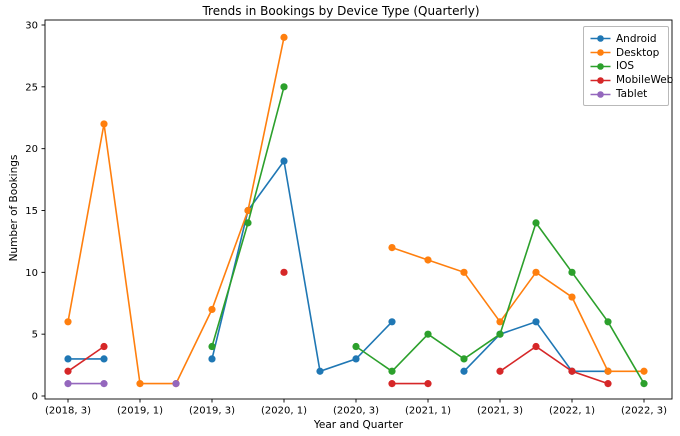 Image resolution: width=680 pixels, height=436 pixels. I want to click on y-tick-label: 10, so click(31, 273).